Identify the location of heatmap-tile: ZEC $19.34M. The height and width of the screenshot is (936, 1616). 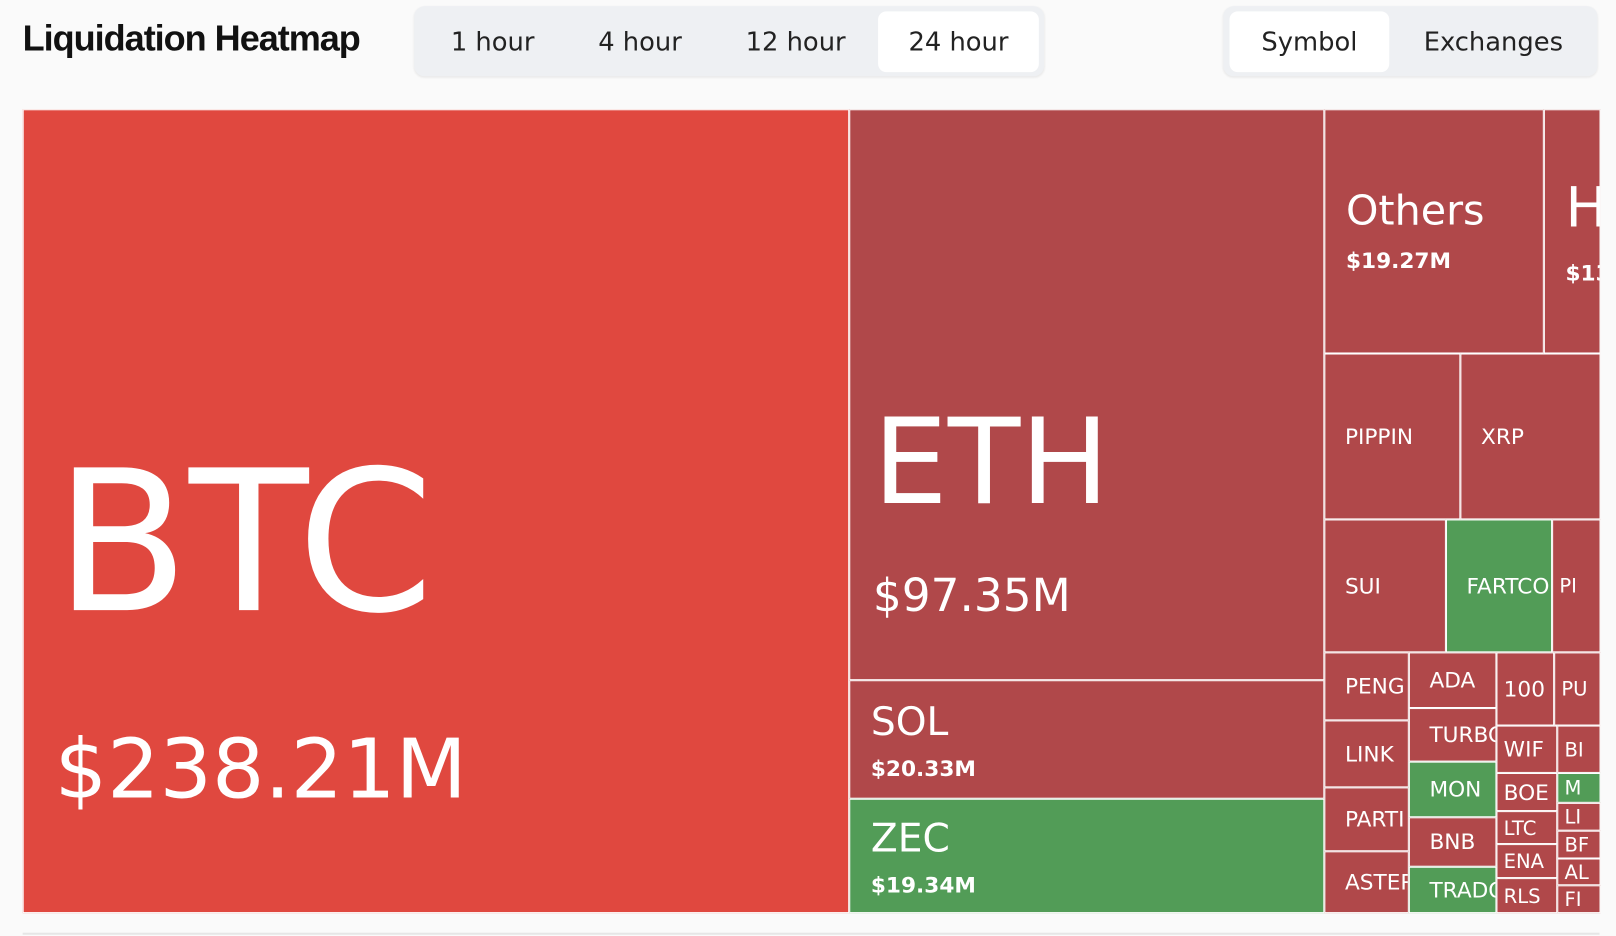
(1087, 856).